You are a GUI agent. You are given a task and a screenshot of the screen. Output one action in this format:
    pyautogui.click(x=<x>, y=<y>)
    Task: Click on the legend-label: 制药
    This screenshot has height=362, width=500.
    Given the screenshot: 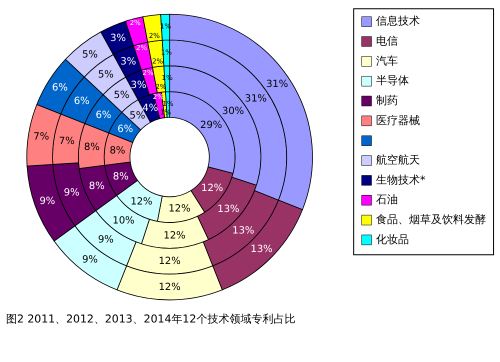 What is the action you would take?
    pyautogui.click(x=387, y=100)
    